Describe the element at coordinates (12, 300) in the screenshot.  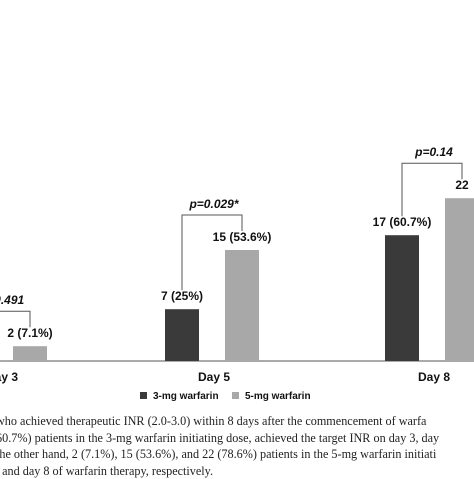
I see `p-value-label-1: p=0.491` at that location.